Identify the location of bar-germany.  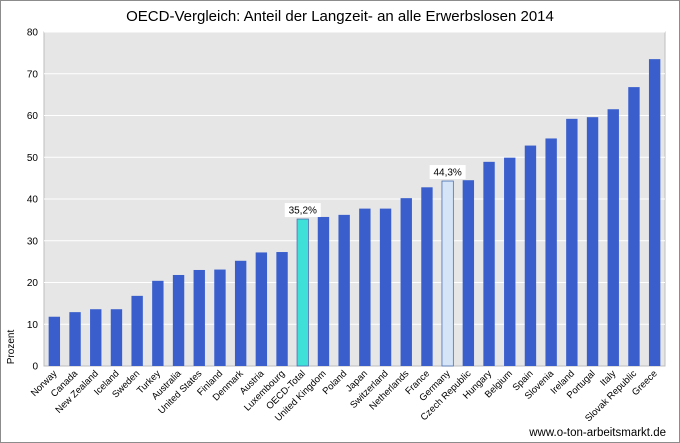
(447, 273).